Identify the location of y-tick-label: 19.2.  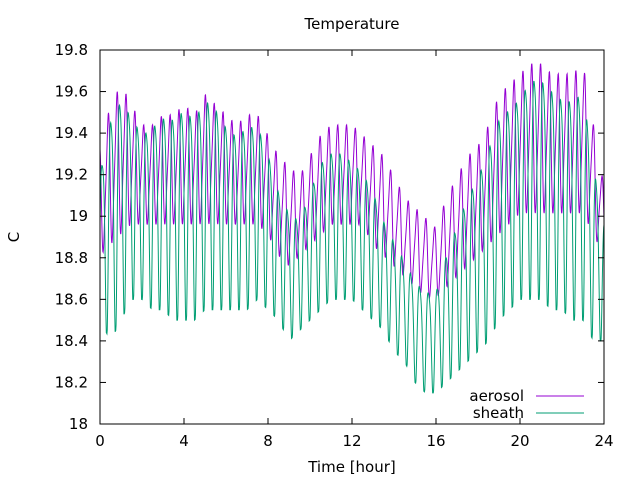
(71, 175).